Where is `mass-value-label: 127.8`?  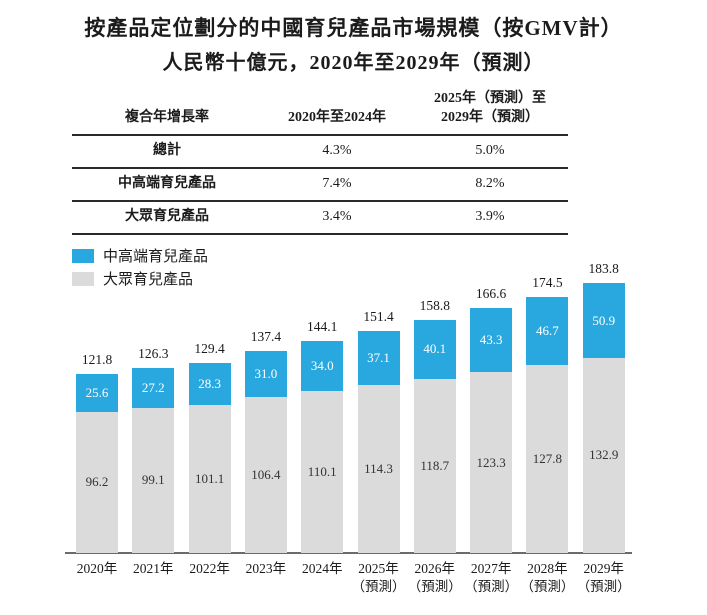 mass-value-label: 127.8 is located at coordinates (547, 459).